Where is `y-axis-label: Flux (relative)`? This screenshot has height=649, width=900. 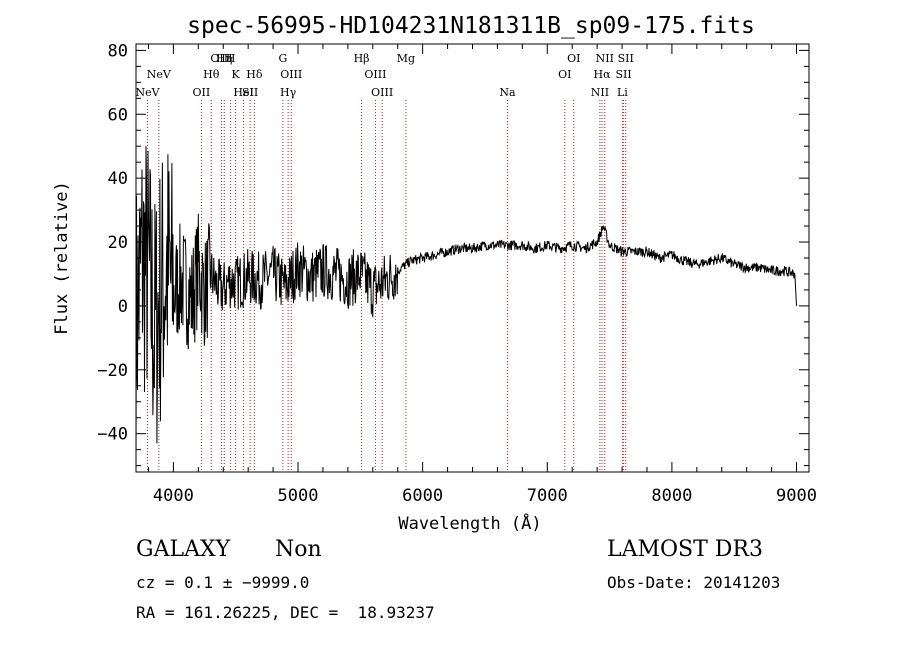
y-axis-label: Flux (relative) is located at coordinates (62, 258).